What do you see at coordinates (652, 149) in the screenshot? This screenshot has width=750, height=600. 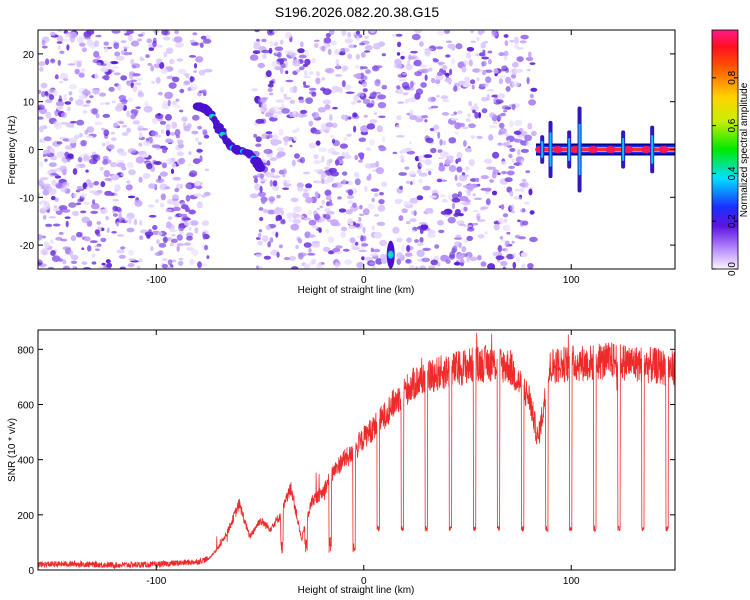 I see `carrier-spike-core` at bounding box center [652, 149].